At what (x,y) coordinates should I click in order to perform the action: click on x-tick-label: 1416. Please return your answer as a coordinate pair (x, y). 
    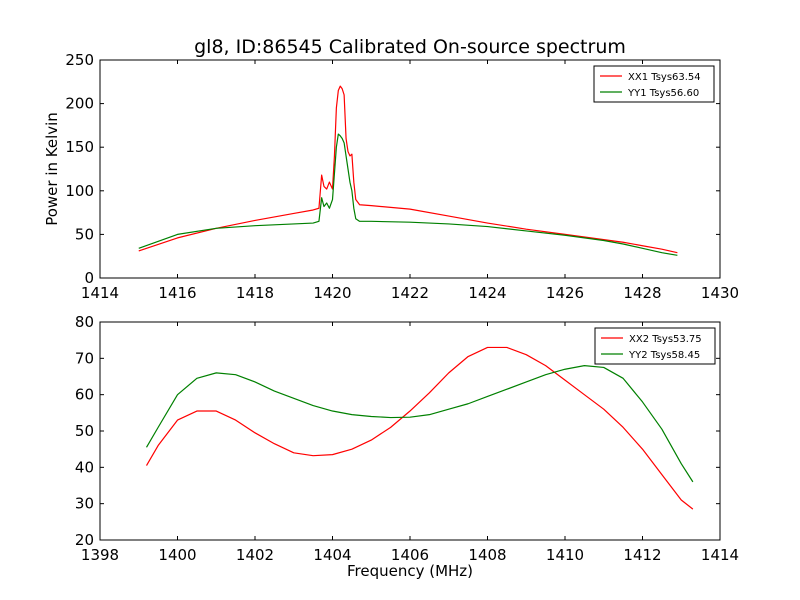
    Looking at the image, I should click on (177, 293).